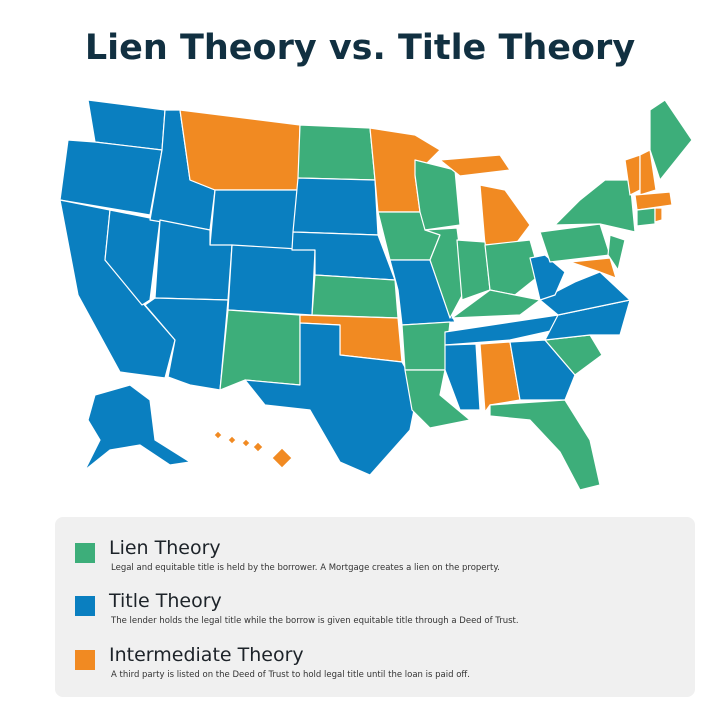 The height and width of the screenshot is (720, 720). What do you see at coordinates (542, 370) in the screenshot?
I see `state-GA` at bounding box center [542, 370].